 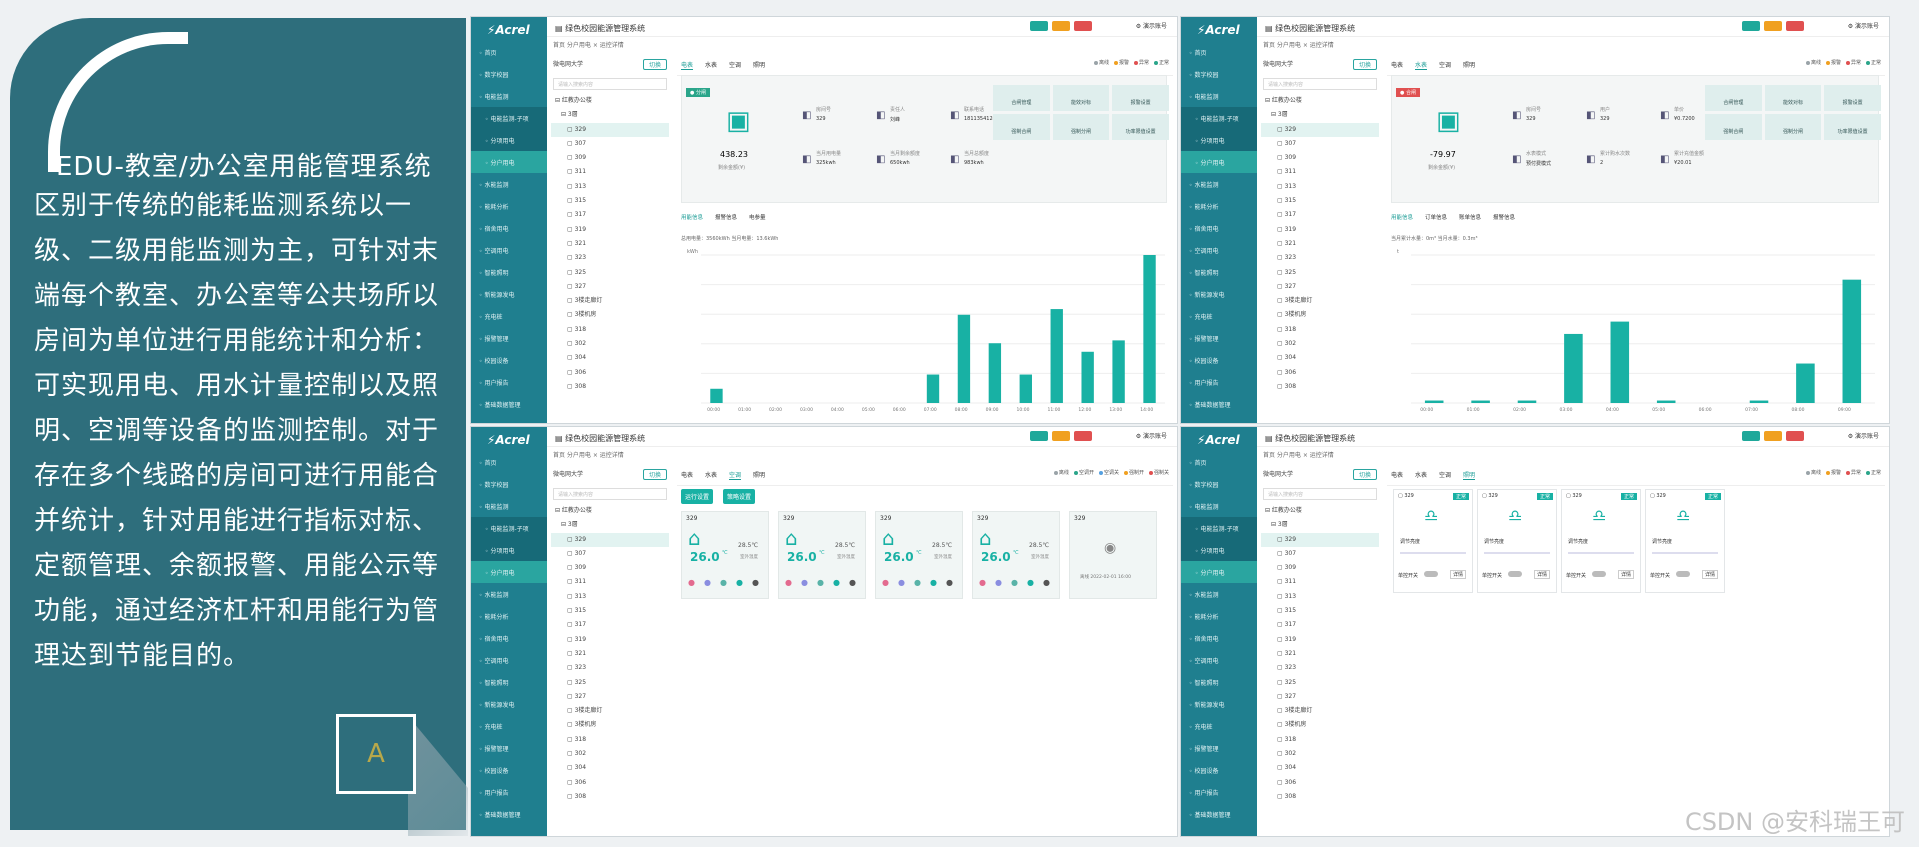 I want to click on tree-node: ▢ 311, so click(x=577, y=582).